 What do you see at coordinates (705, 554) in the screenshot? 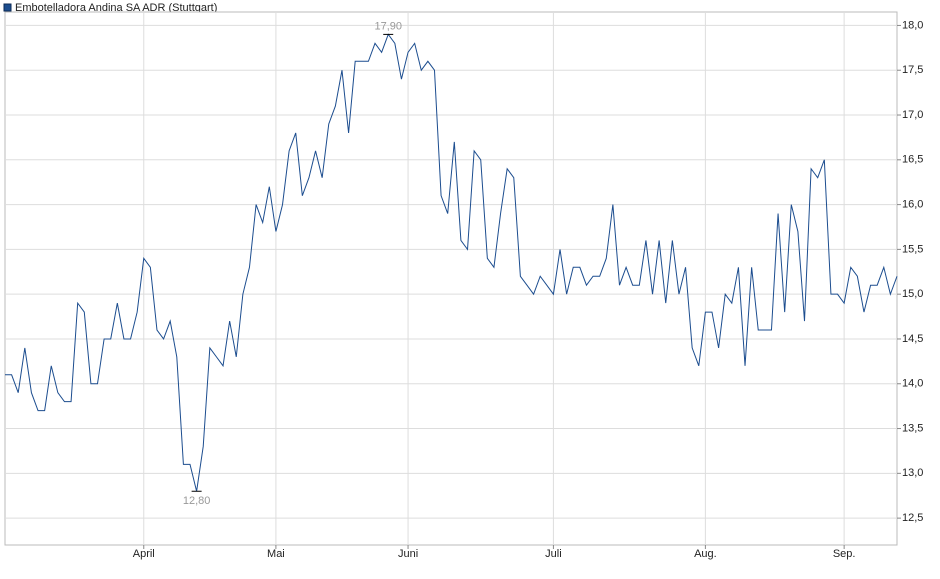
I see `x-tick-label: Aug.` at bounding box center [705, 554].